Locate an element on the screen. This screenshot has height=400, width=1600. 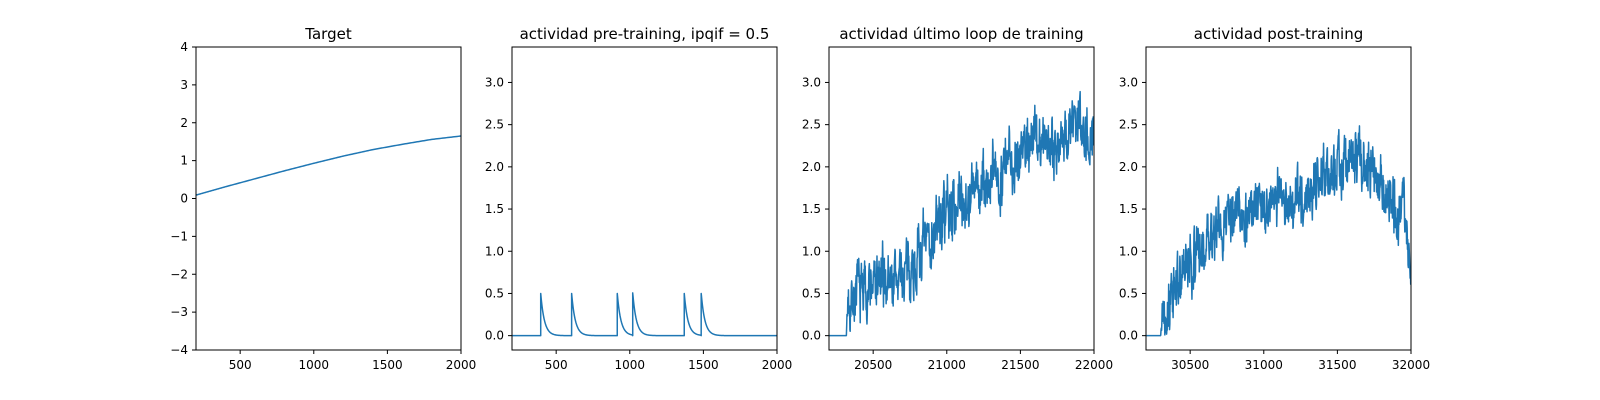
chart-title: actividad último loop de training is located at coordinates (961, 34).